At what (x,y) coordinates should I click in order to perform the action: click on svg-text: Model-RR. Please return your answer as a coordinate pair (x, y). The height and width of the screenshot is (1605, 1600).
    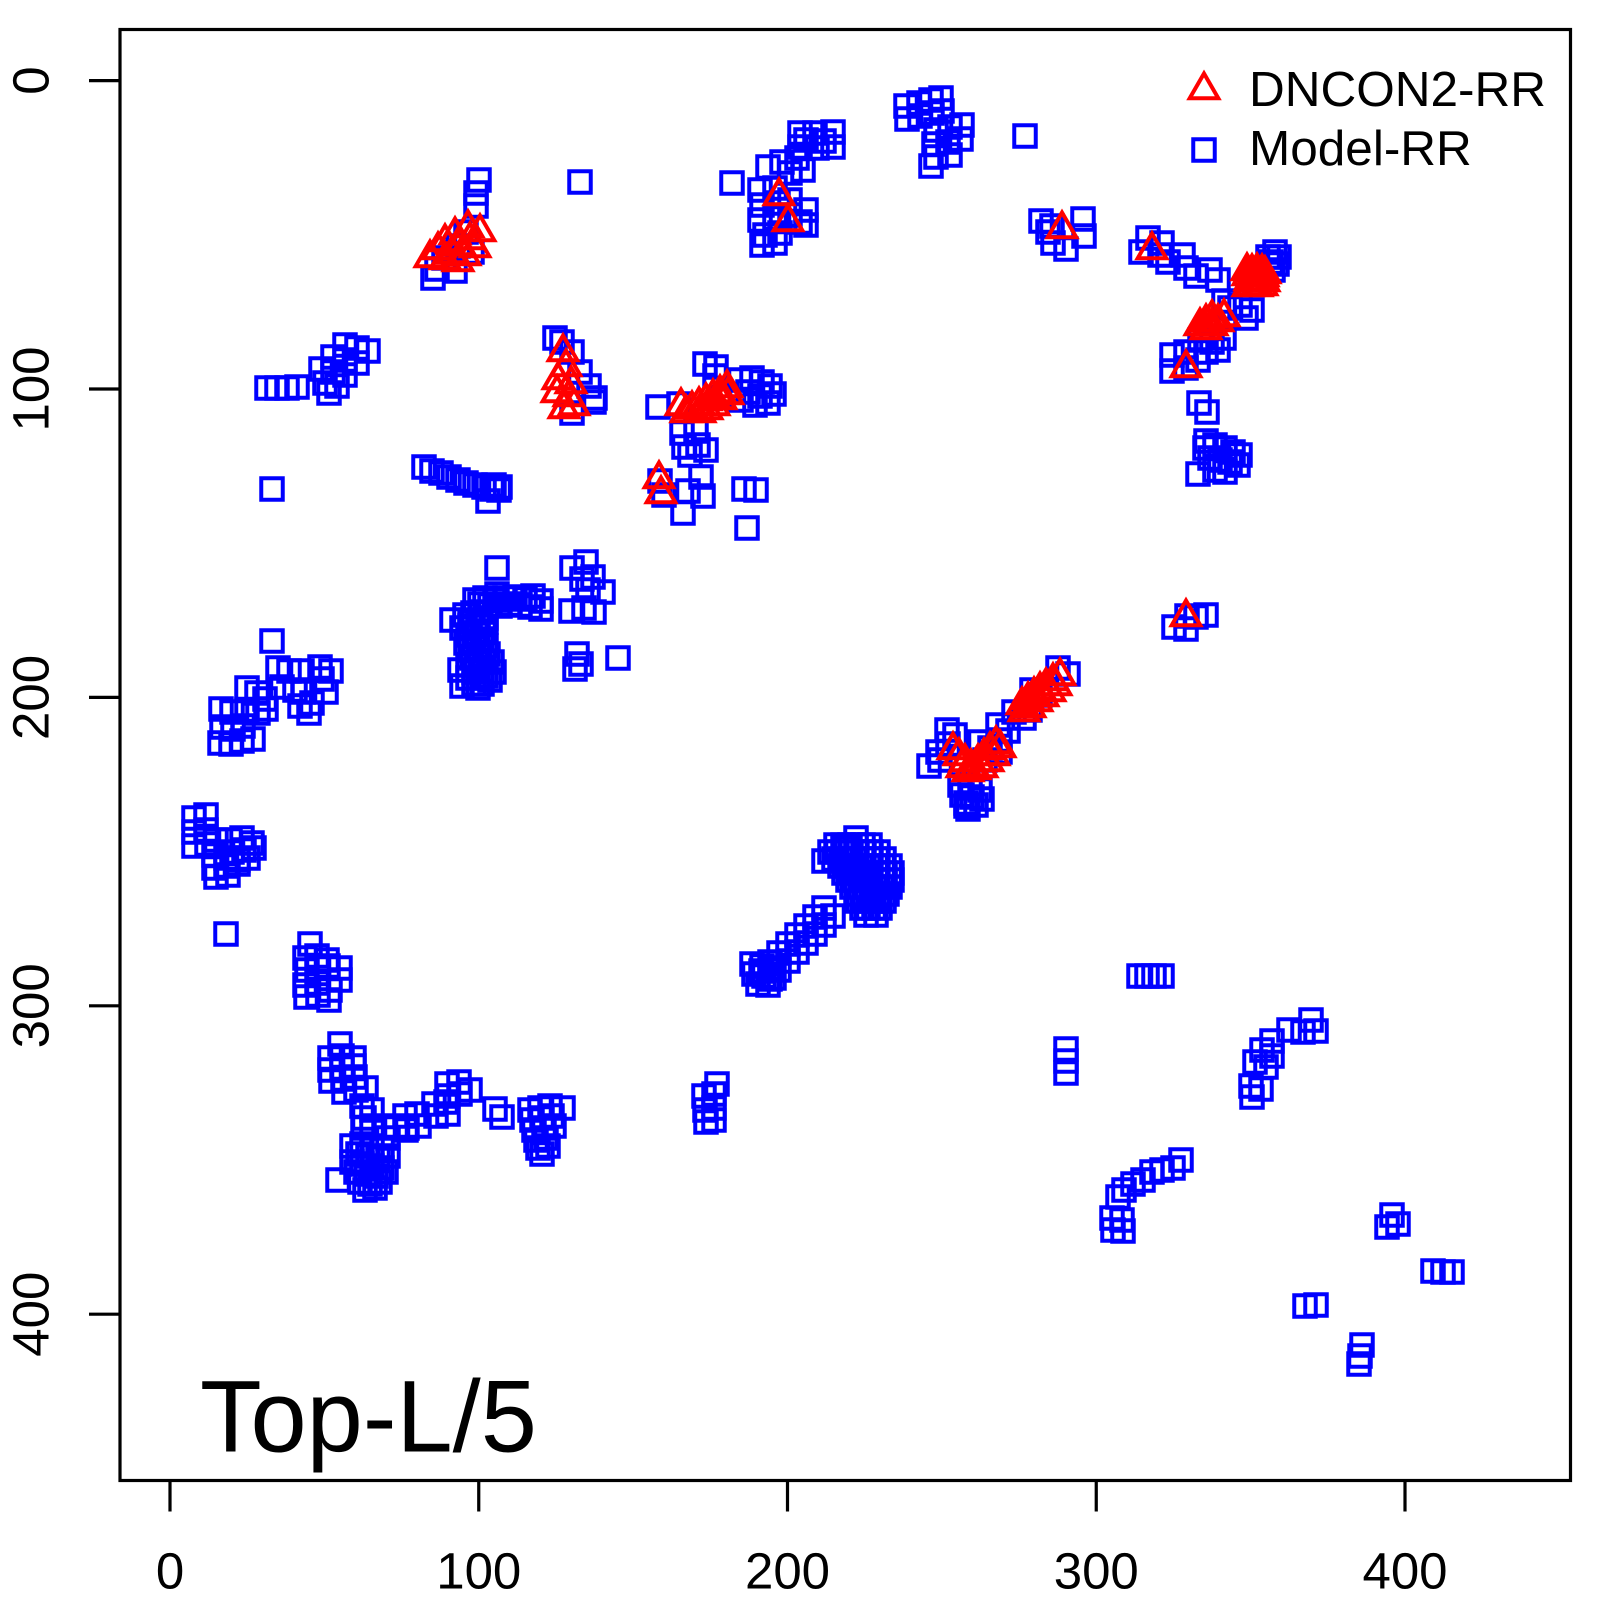
    Looking at the image, I should click on (1360, 148).